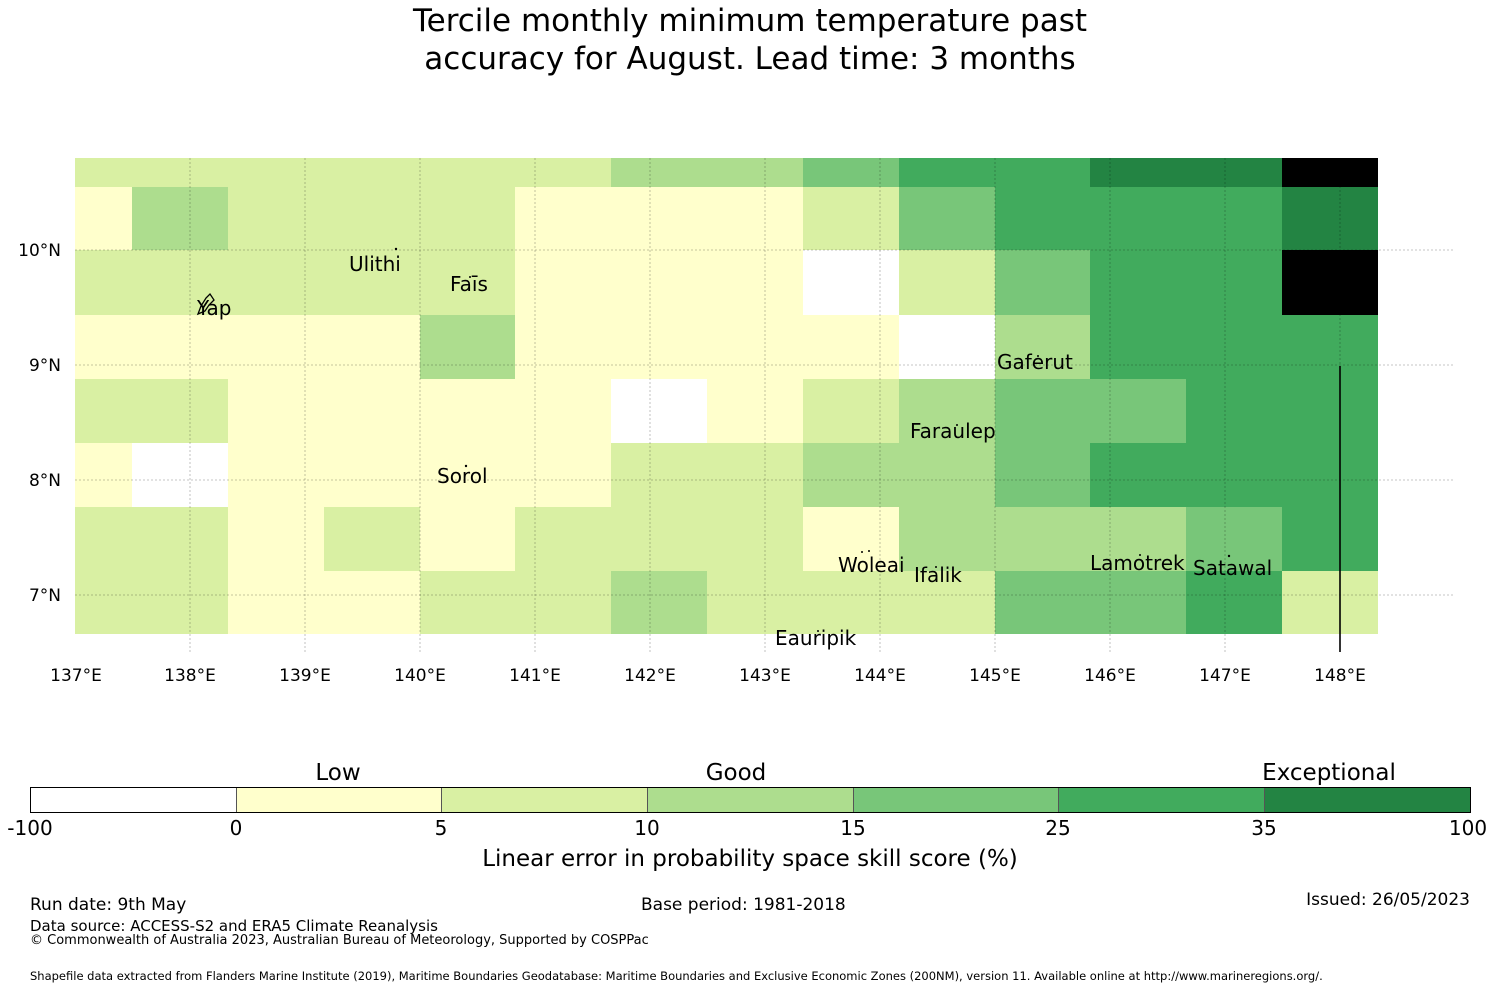 The height and width of the screenshot is (990, 1500). I want to click on island-label-gaferut: Gaferut, so click(1035, 362).